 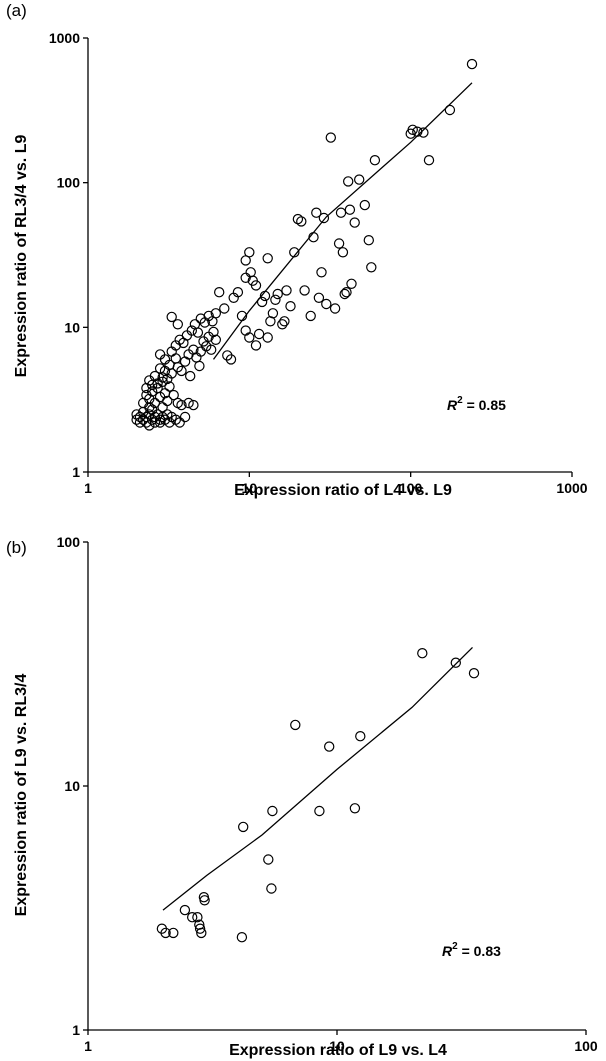 What do you see at coordinates (484, 405) in the screenshot?
I see `r2-value-a: = 0.85` at bounding box center [484, 405].